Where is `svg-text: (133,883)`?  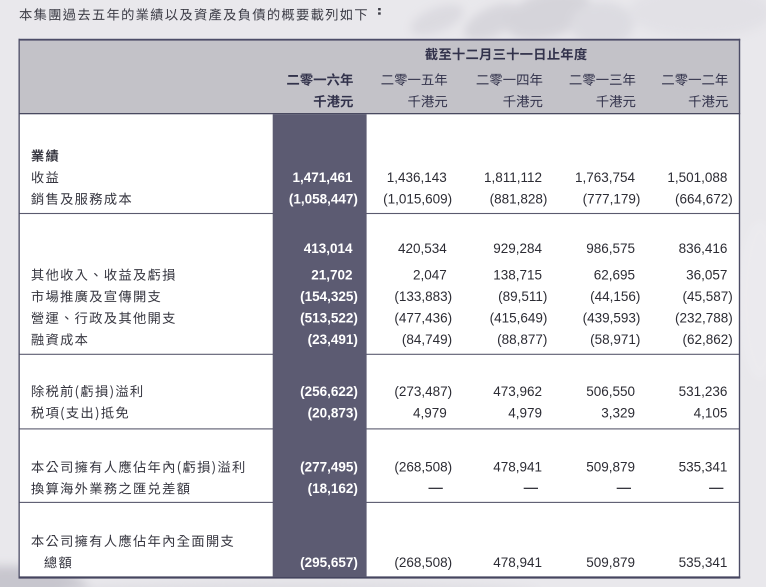 svg-text: (133,883) is located at coordinates (423, 296).